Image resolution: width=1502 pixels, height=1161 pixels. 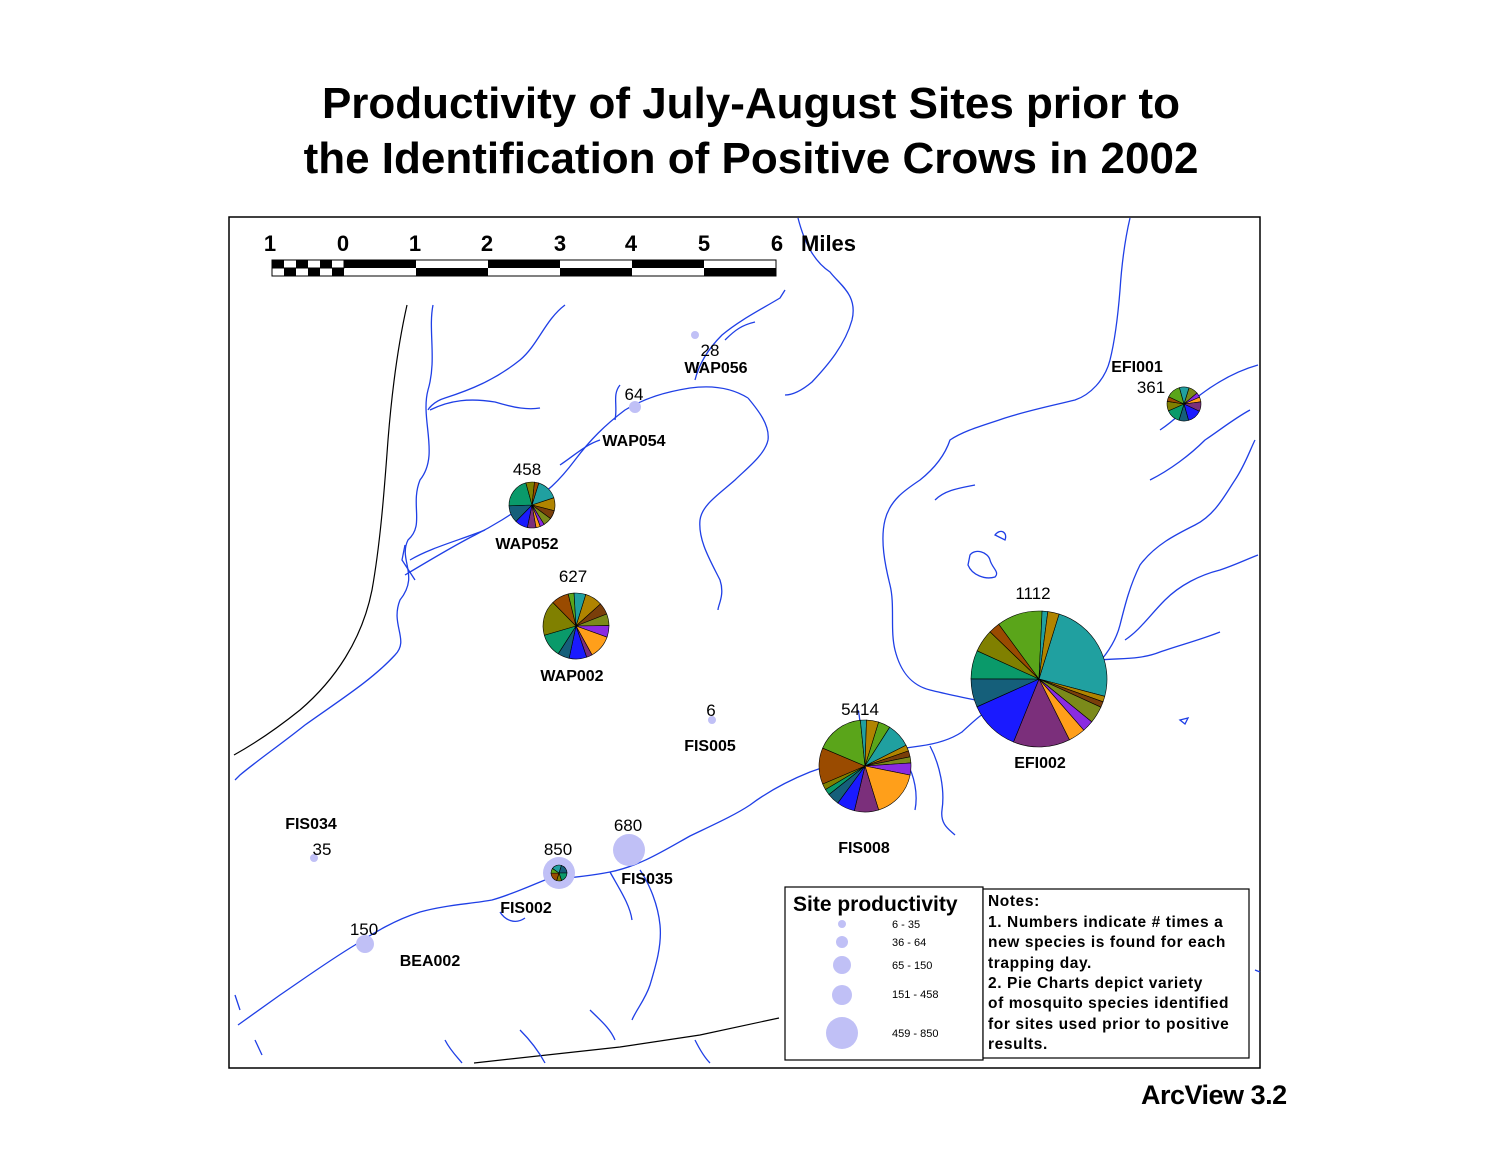 What do you see at coordinates (430, 961) in the screenshot?
I see `site-label-bea002: BEA002` at bounding box center [430, 961].